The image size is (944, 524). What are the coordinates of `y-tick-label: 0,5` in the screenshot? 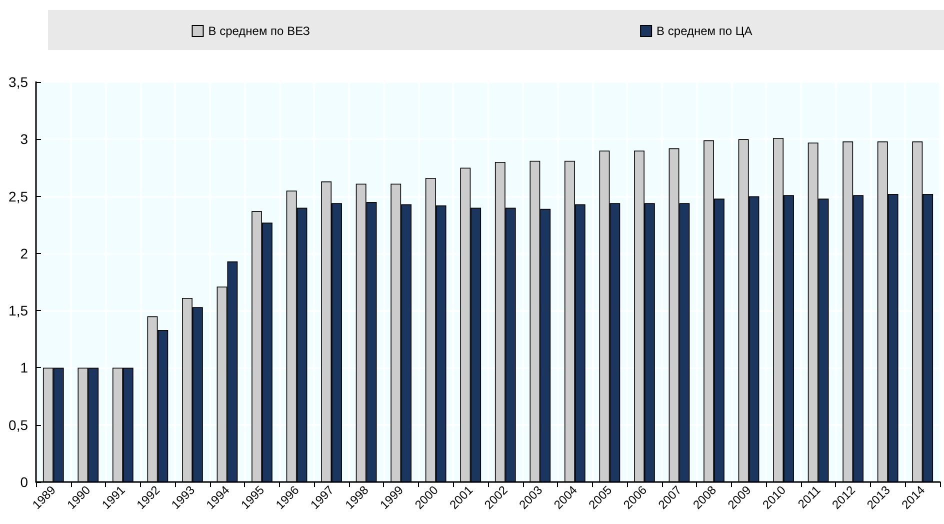 It's located at (18, 424).